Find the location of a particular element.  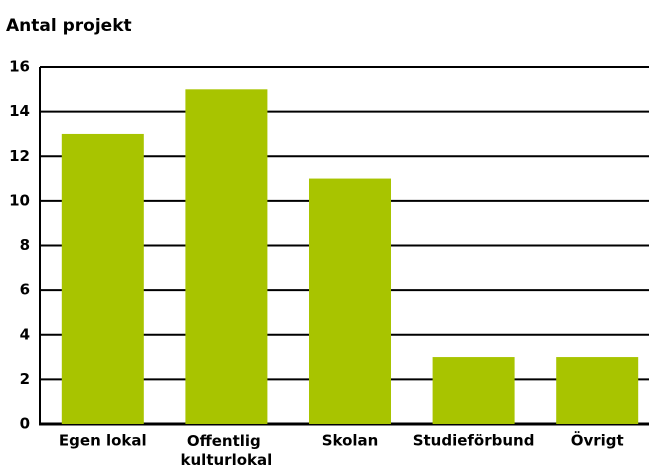

y-tick-label: 4 is located at coordinates (25, 334).